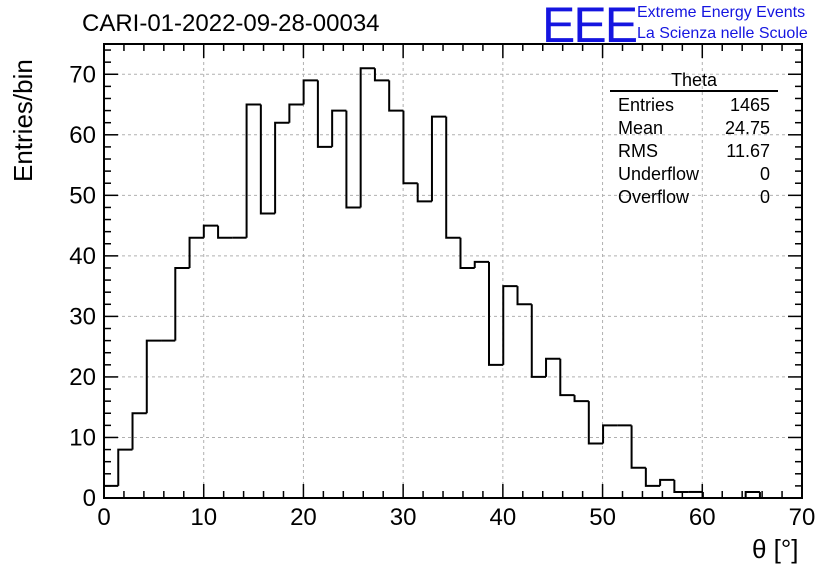 The width and height of the screenshot is (836, 572). What do you see at coordinates (694, 197) in the screenshot?
I see `stats-row-overflow: Overflow 0` at bounding box center [694, 197].